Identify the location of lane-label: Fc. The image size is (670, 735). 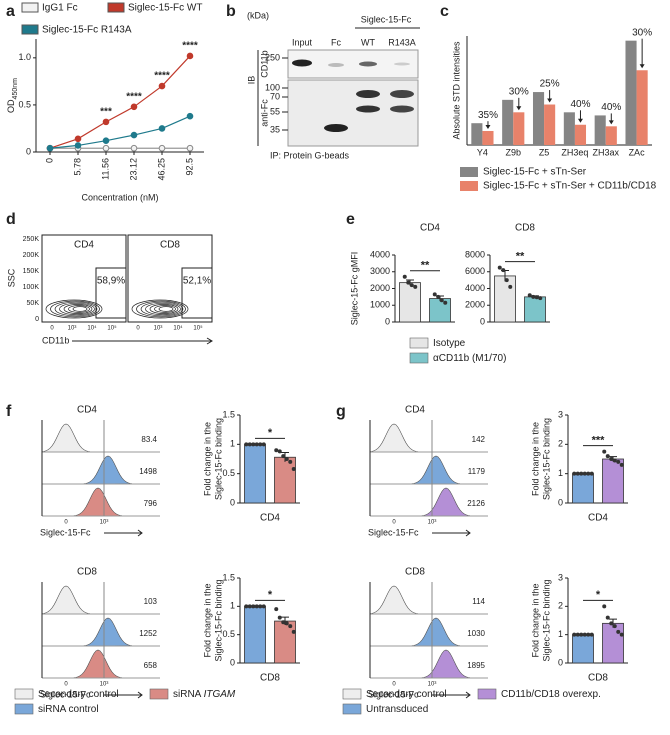
(336, 42).